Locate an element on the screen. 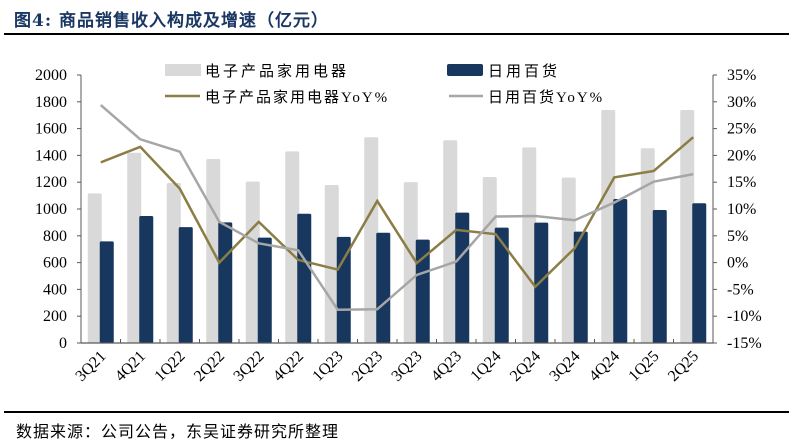 The height and width of the screenshot is (443, 791). legend-label-electronics-yoy: 电子产品家用电器YoY% is located at coordinates (297, 97).